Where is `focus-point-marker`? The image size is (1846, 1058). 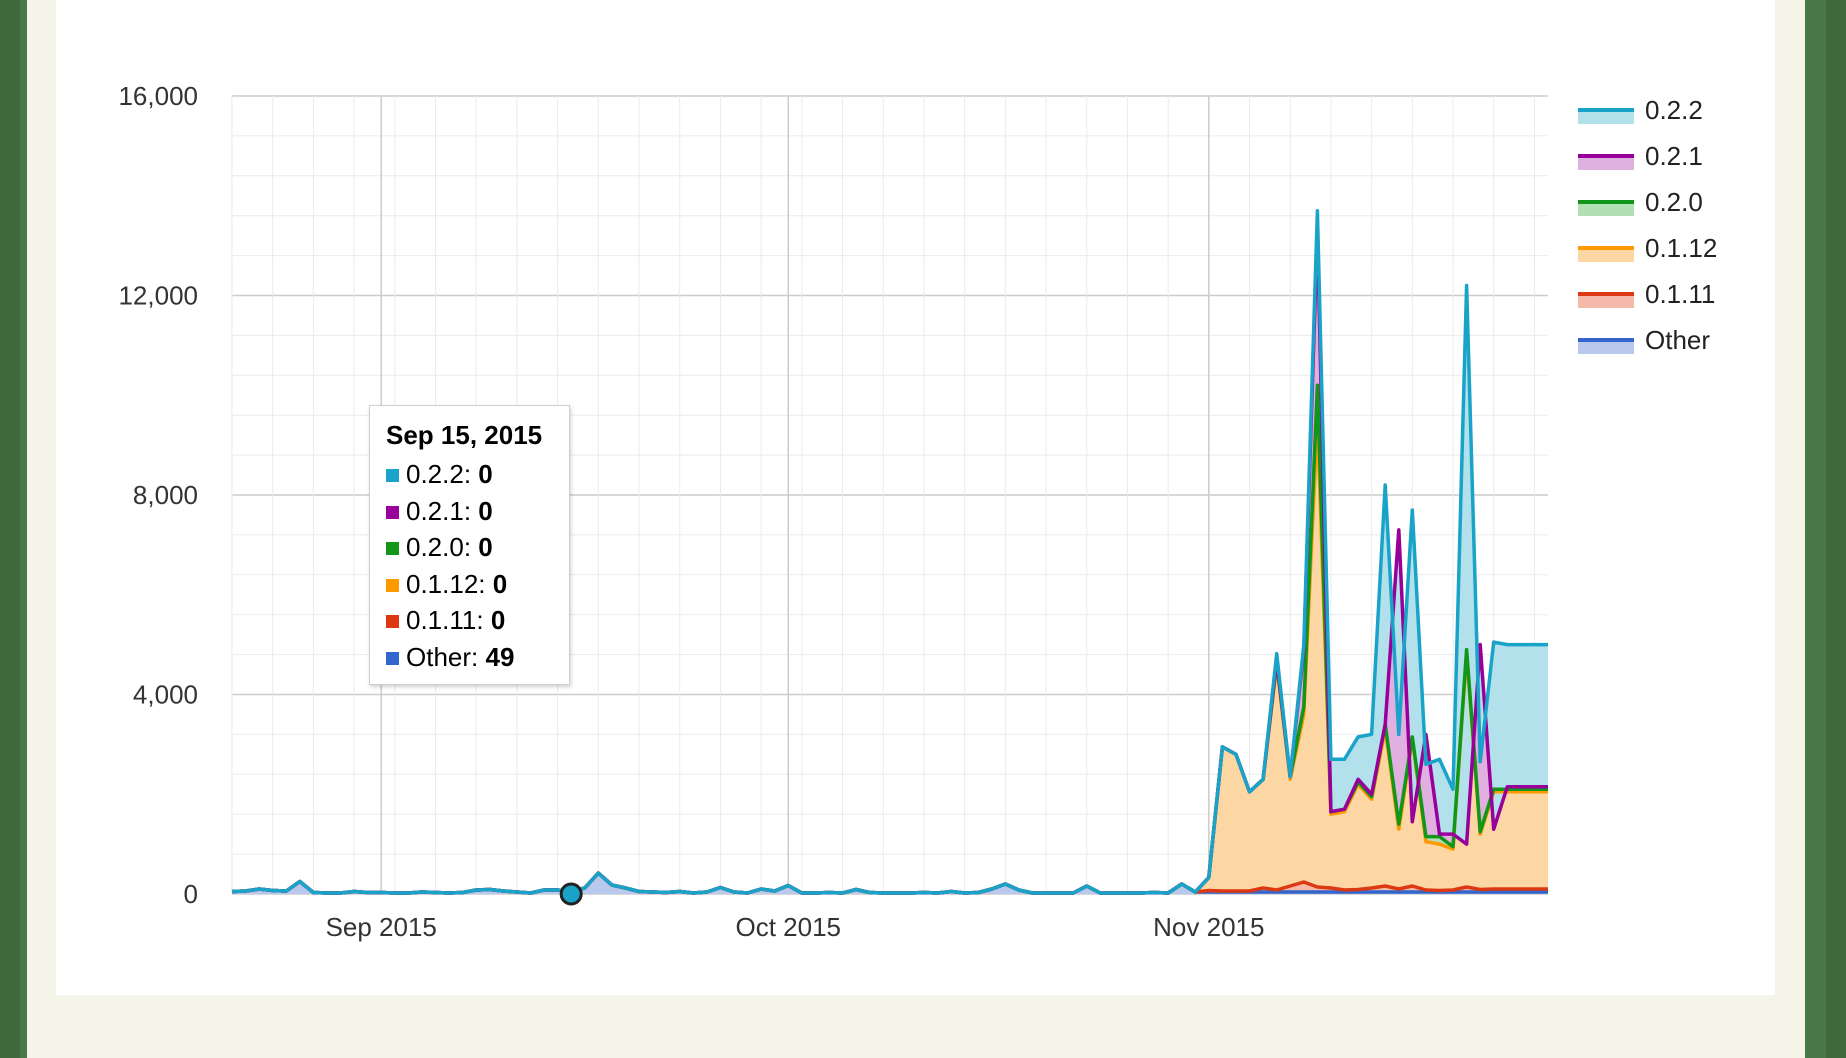
focus-point-marker is located at coordinates (571, 894).